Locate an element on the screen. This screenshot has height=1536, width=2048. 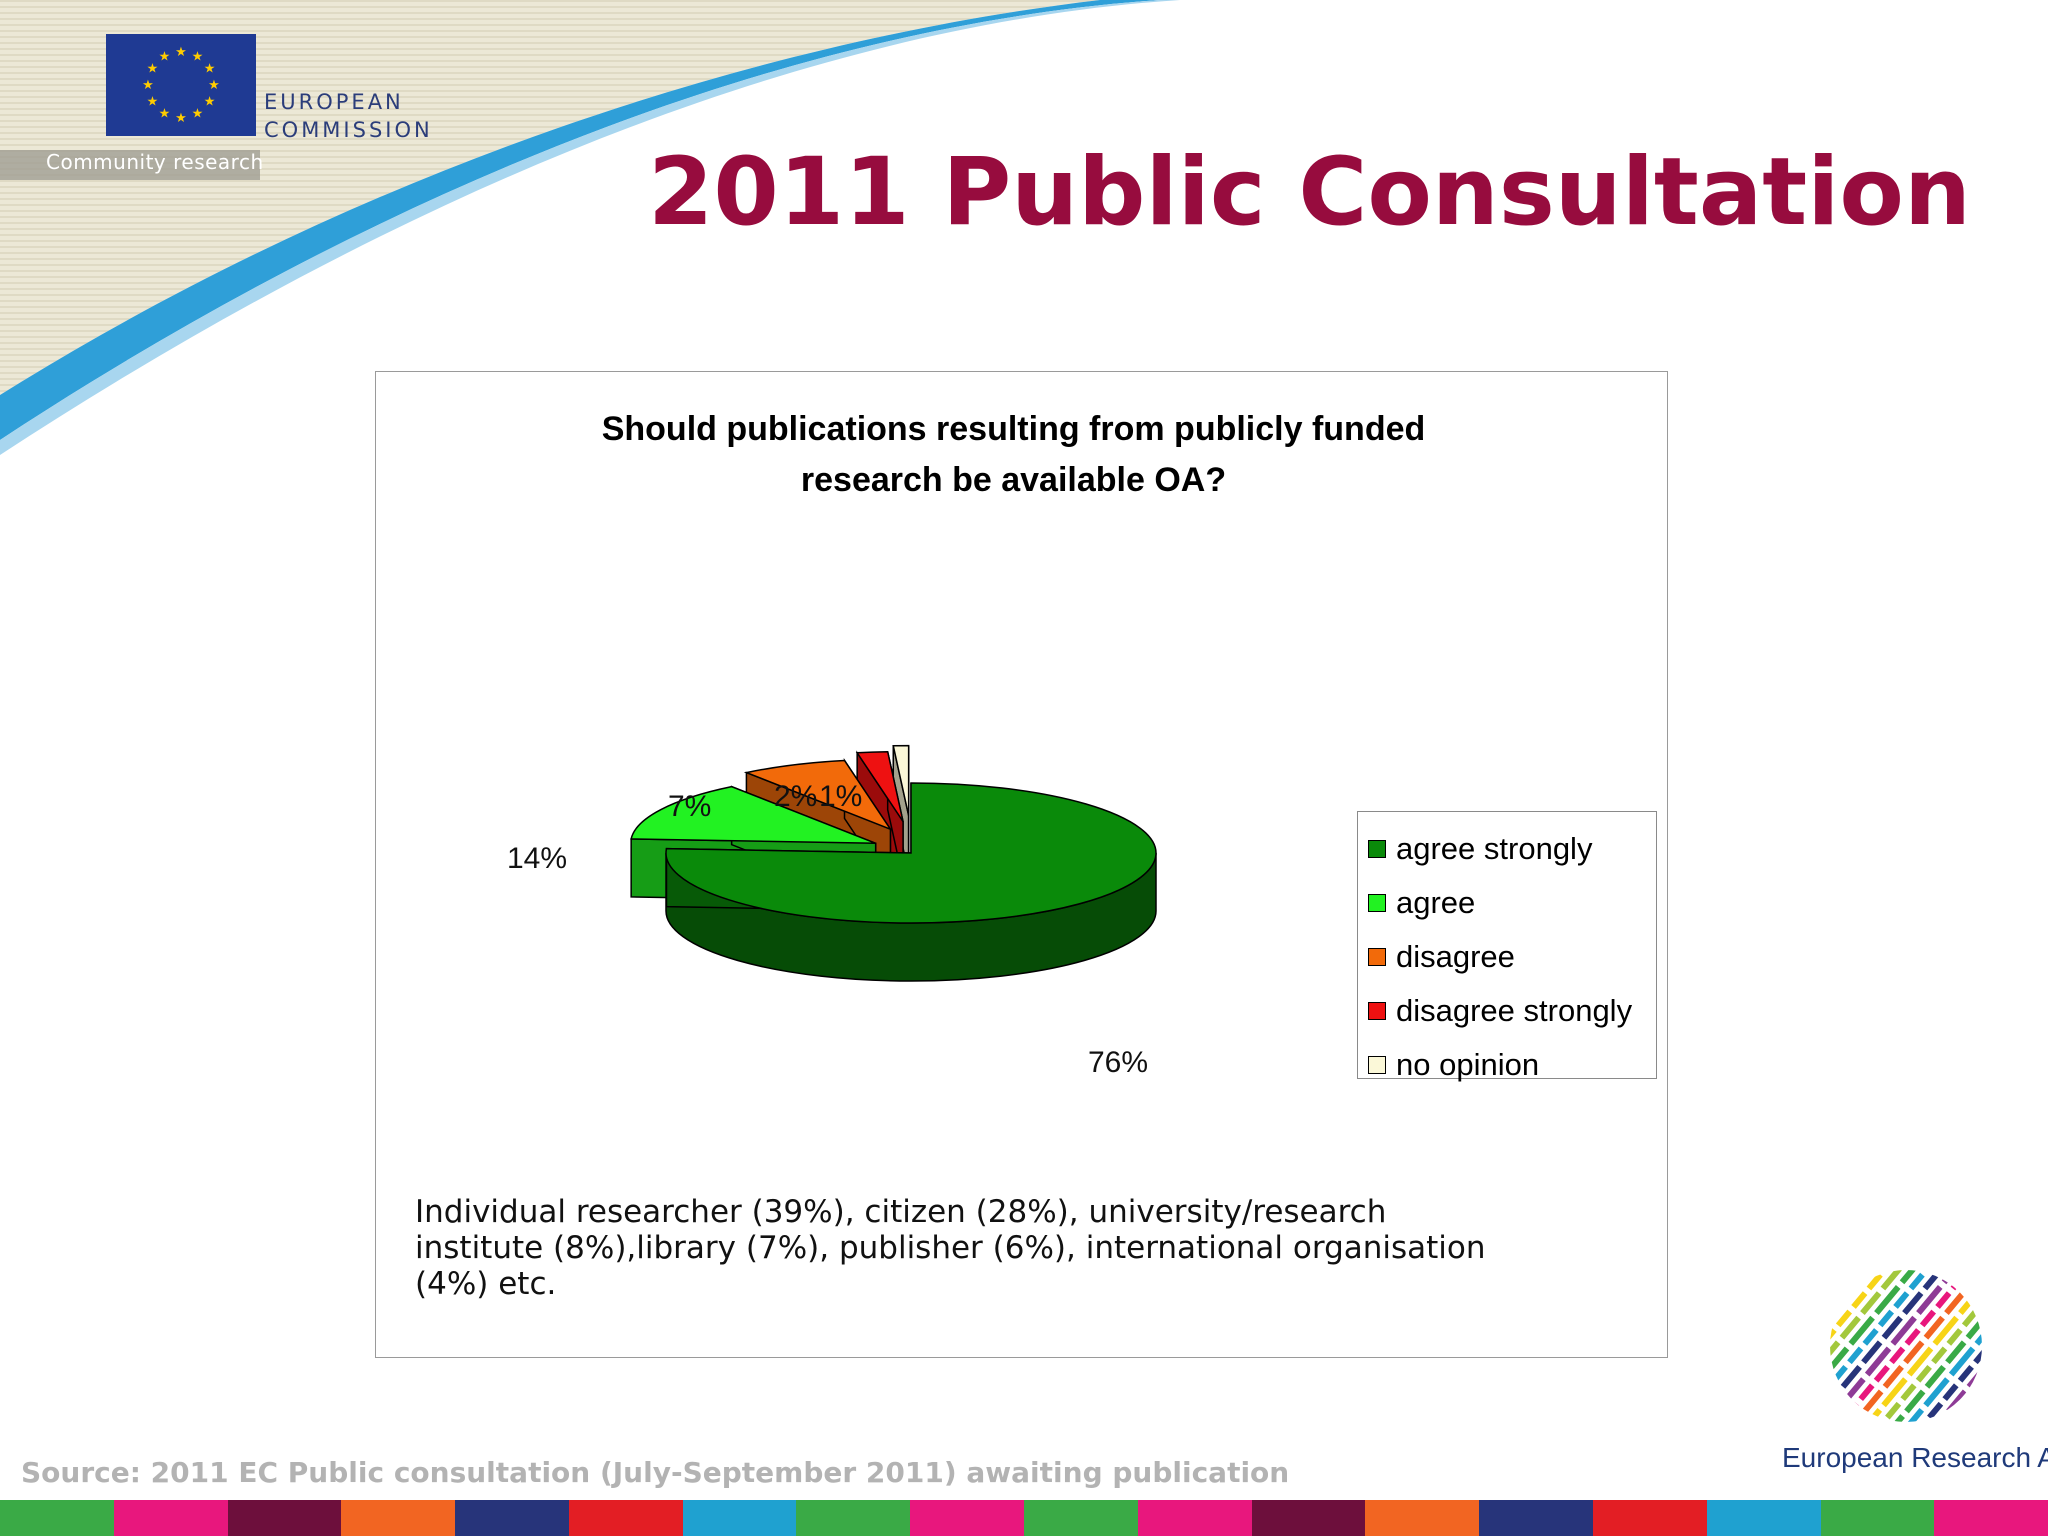
legend-item-disagree-strongly: disagree strongly is located at coordinates (1500, 1011).